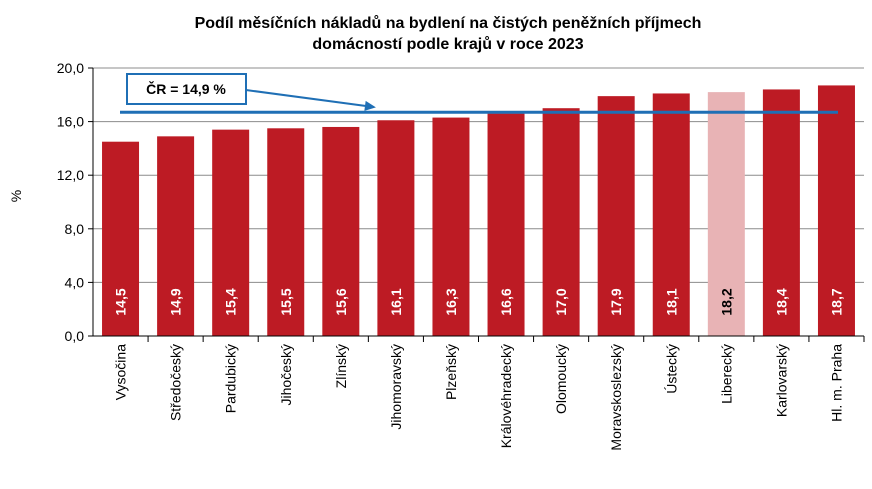 The image size is (872, 489). Describe the element at coordinates (447, 44) in the screenshot. I see `chart-title-line-2: domácností podle krajů v roce 2023` at that location.